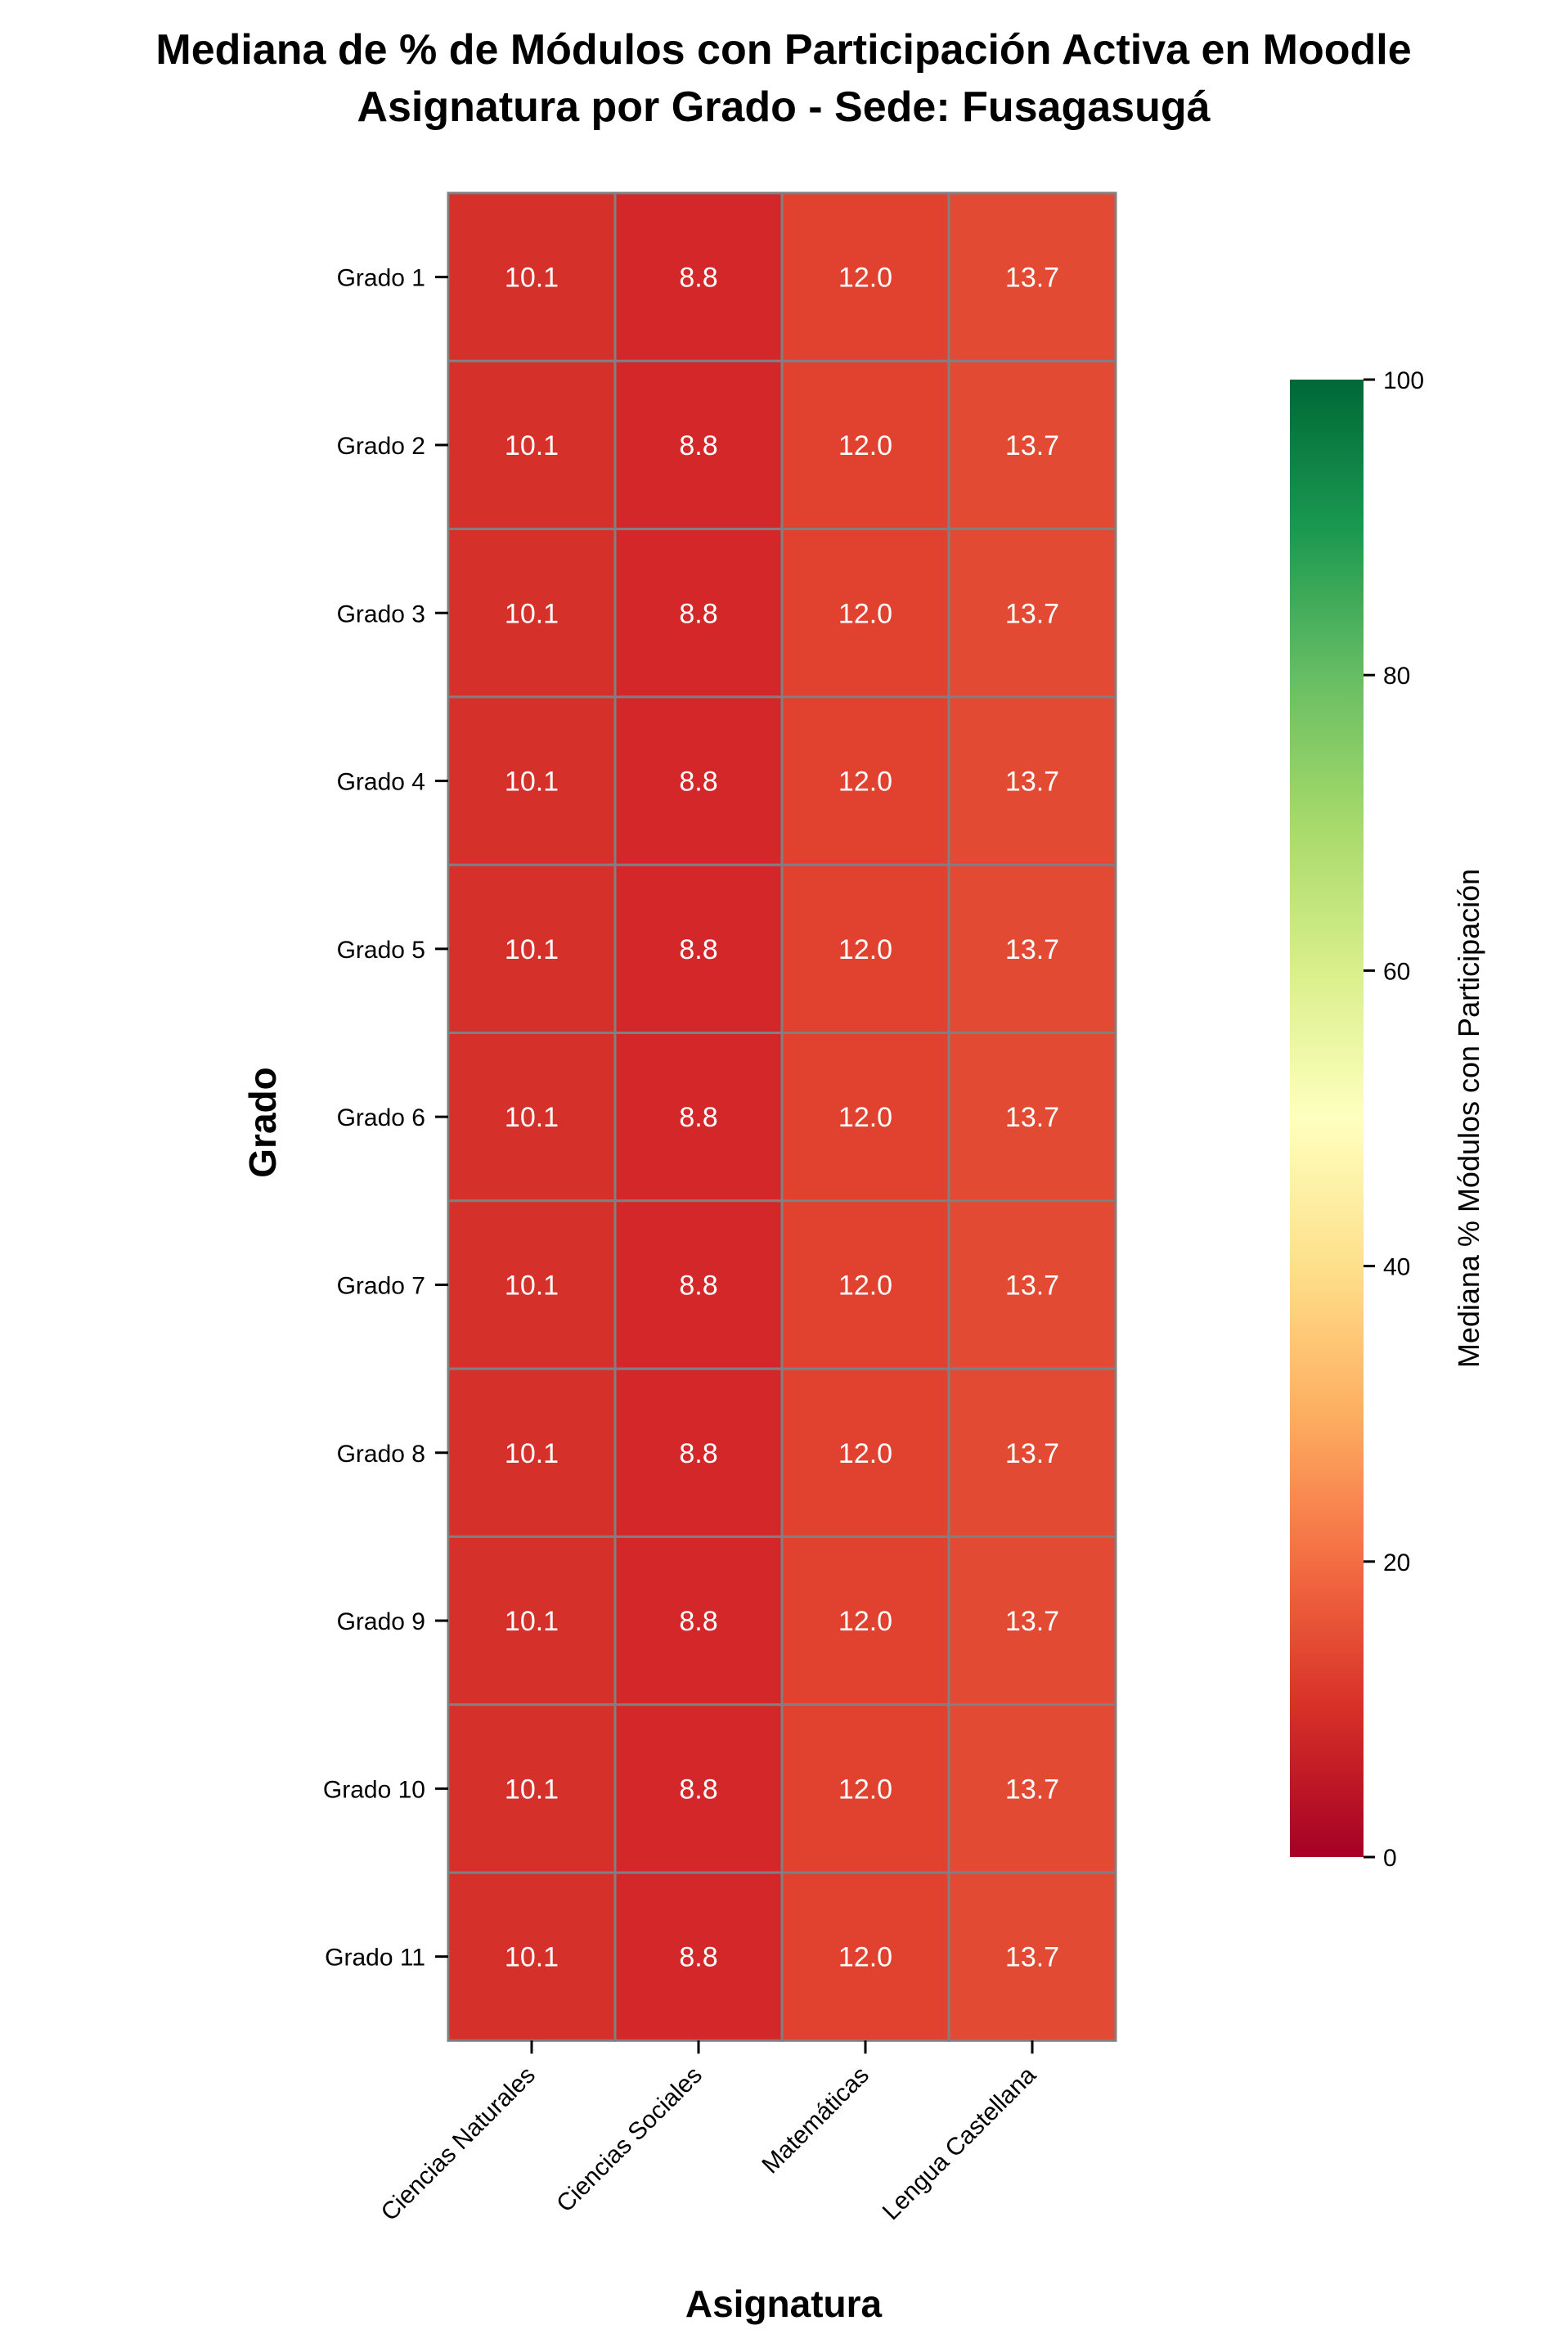  I want to click on x-tick-label: Matemáticas, so click(815, 2120).